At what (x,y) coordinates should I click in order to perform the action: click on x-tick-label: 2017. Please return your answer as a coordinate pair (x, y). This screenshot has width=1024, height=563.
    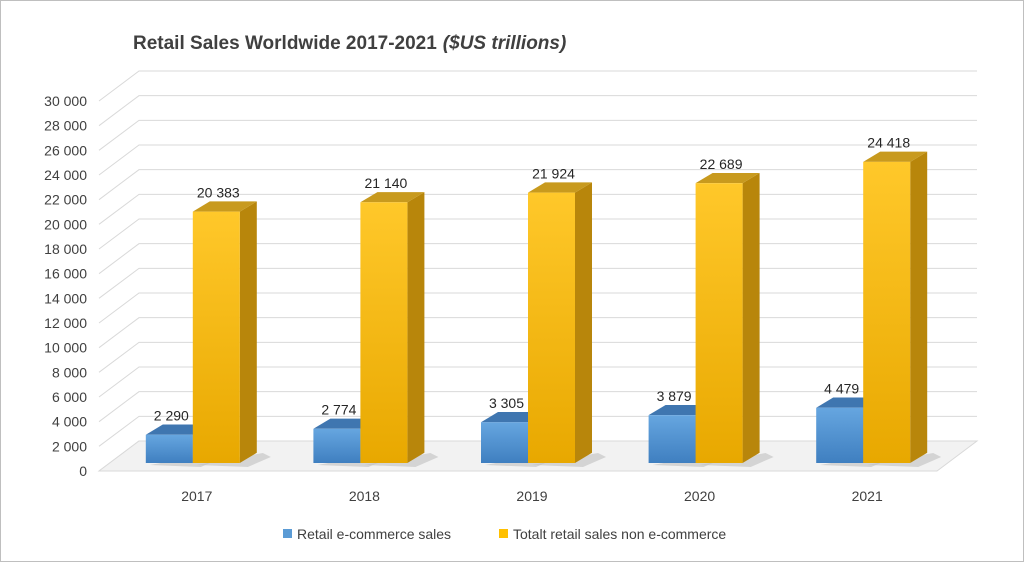
    Looking at the image, I should click on (196, 496).